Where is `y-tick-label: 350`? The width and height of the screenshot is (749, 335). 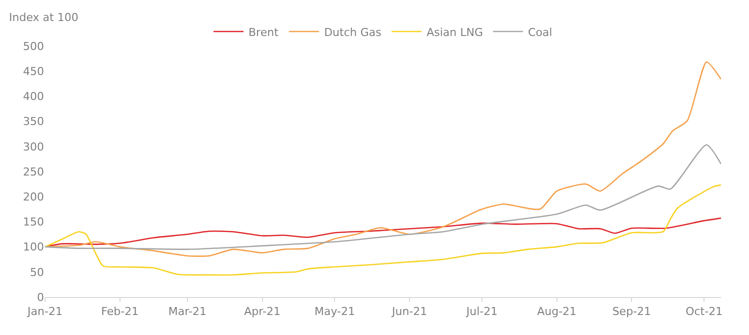
y-tick-label: 350 is located at coordinates (33, 121).